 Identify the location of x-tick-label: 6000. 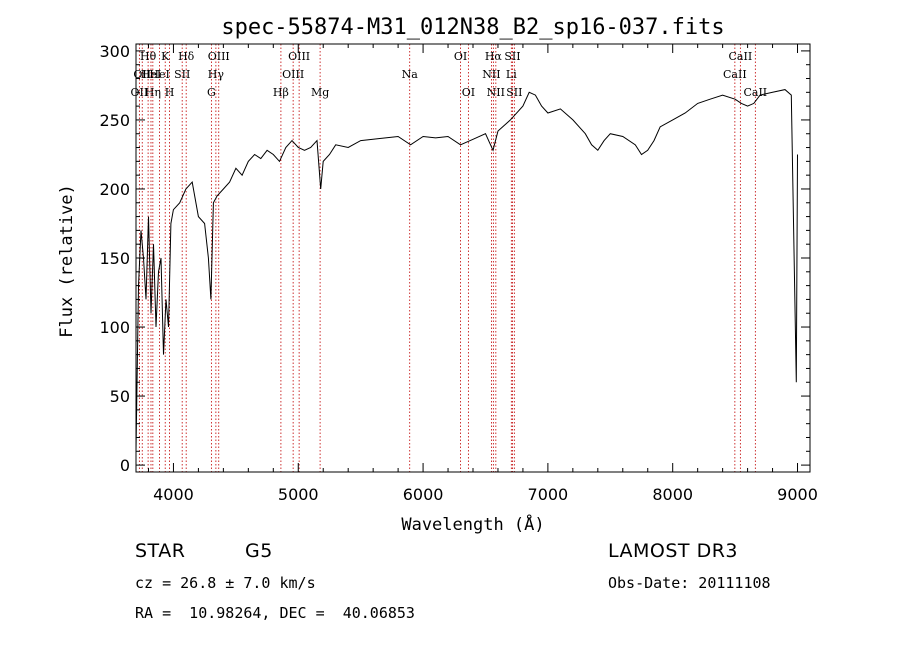
(423, 494).